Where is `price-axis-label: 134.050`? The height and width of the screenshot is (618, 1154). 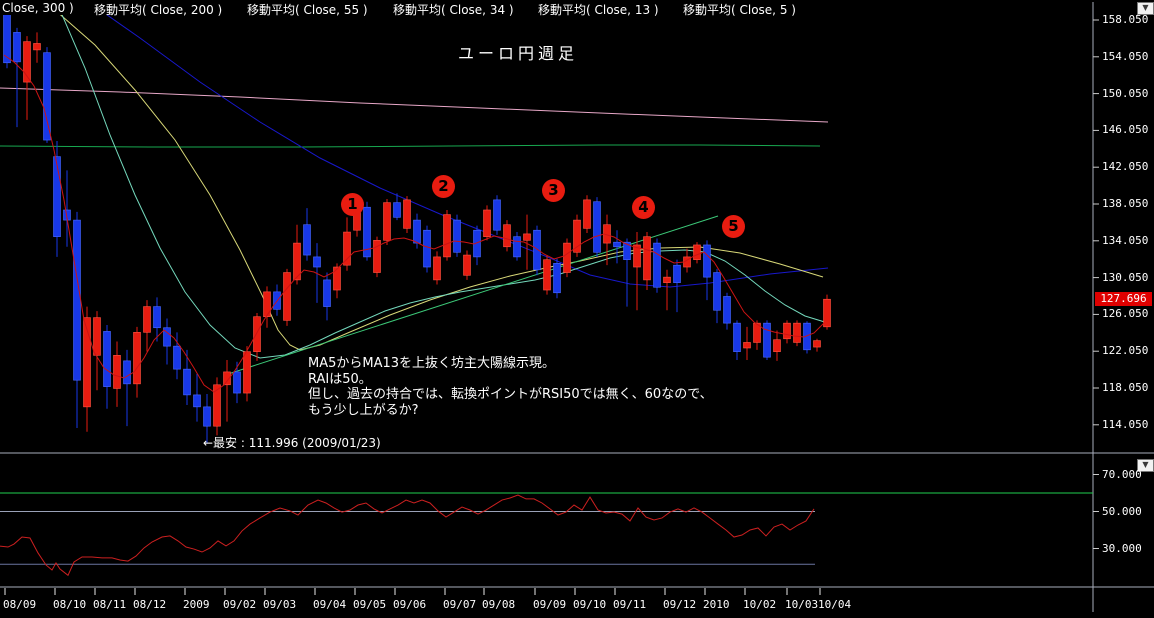
price-axis-label: 134.050 is located at coordinates (1125, 240).